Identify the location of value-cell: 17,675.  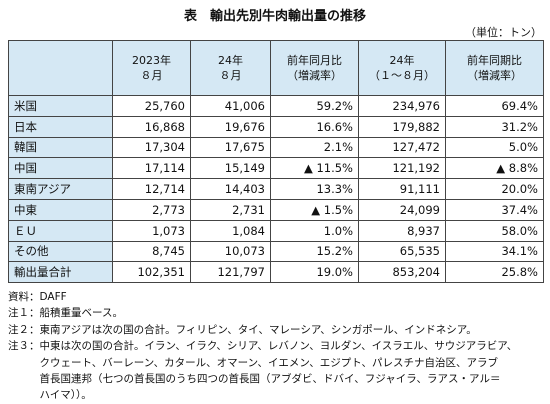
(230, 147).